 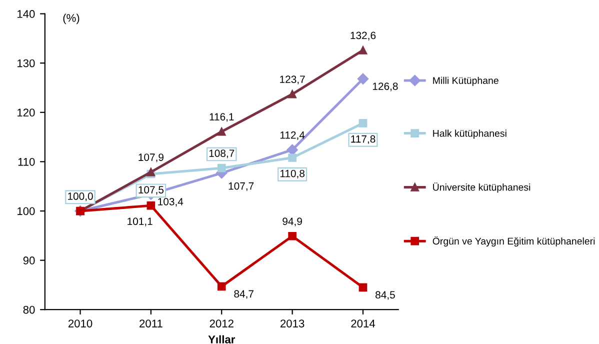 I want to click on y-tick-label: 110, so click(x=26, y=162).